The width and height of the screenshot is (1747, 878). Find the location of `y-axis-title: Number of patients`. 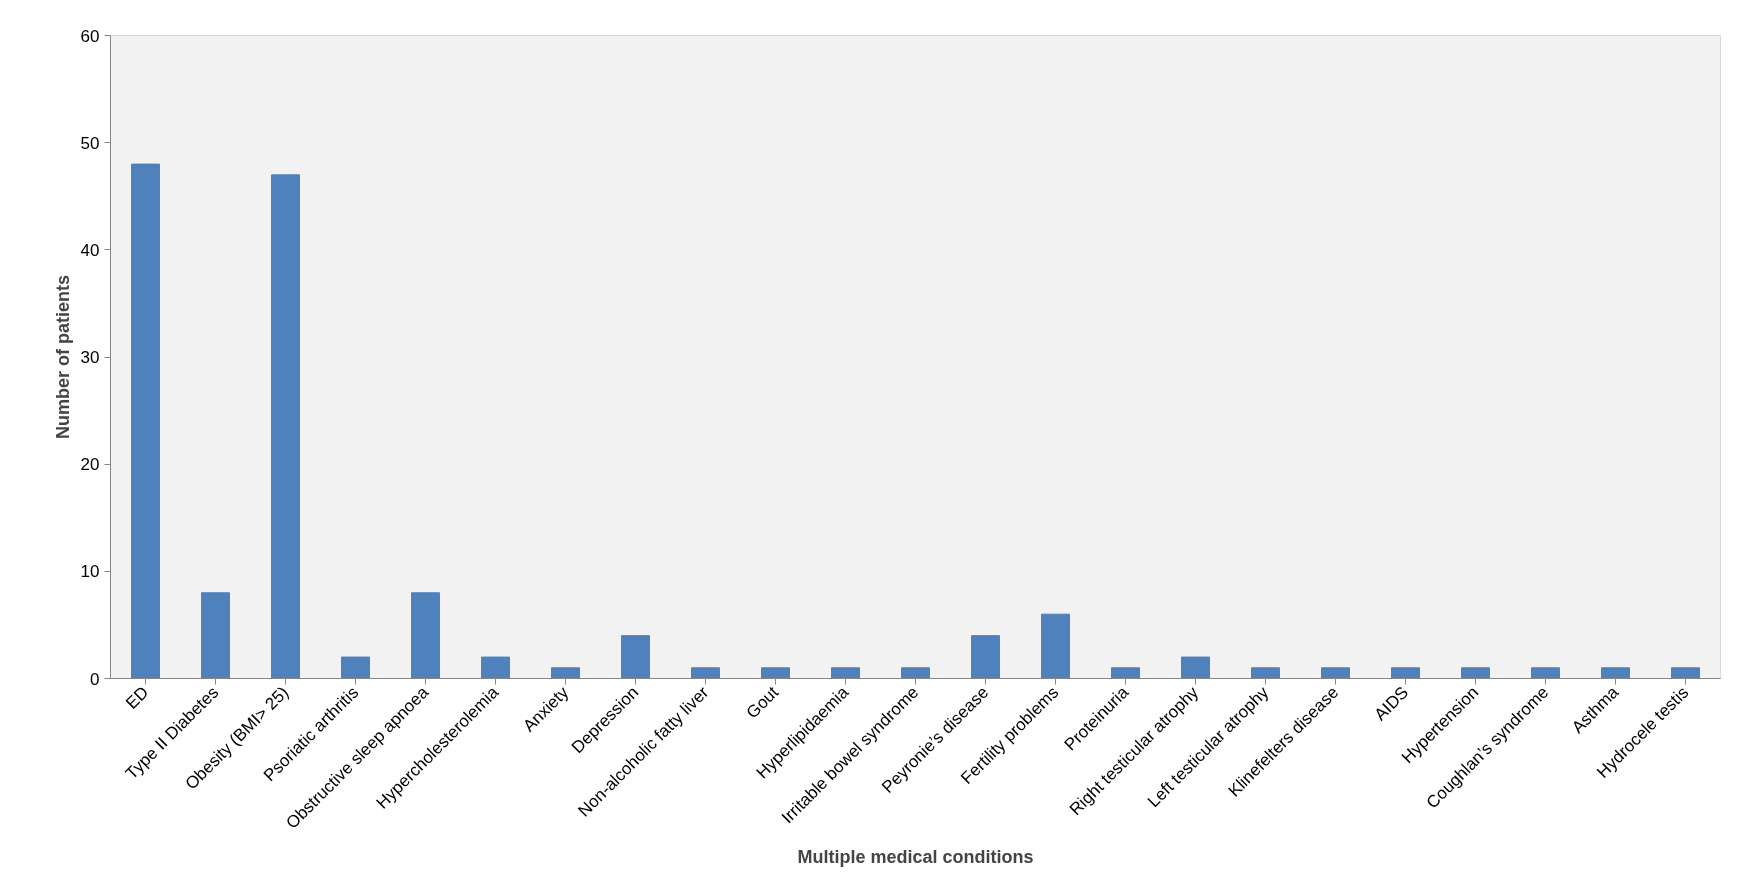

y-axis-title: Number of patients is located at coordinates (62, 357).